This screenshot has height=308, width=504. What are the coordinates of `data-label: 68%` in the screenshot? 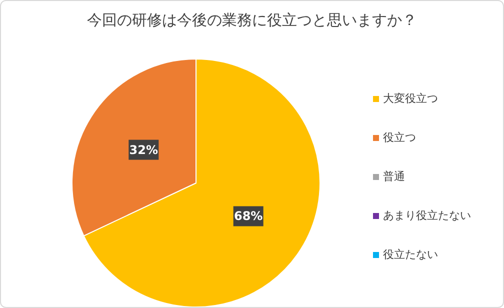 It's located at (248, 216).